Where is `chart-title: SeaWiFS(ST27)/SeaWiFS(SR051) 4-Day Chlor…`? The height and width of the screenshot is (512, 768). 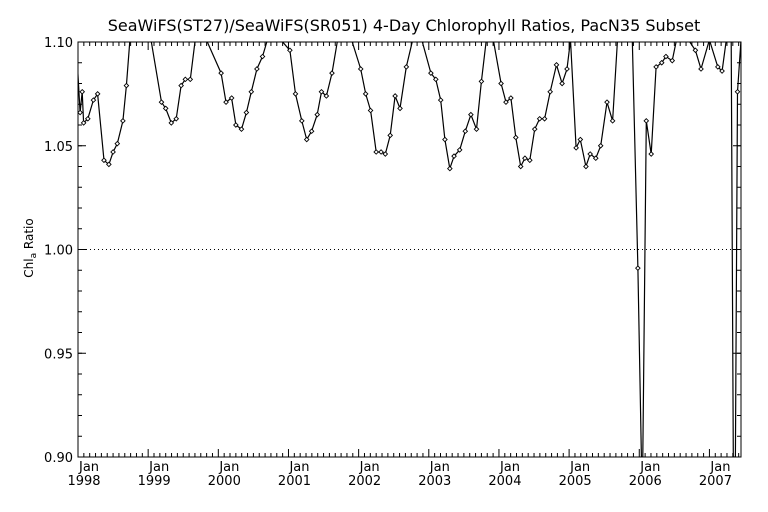 chart-title: SeaWiFS(ST27)/SeaWiFS(SR051) 4-Day Chlor… is located at coordinates (404, 25).